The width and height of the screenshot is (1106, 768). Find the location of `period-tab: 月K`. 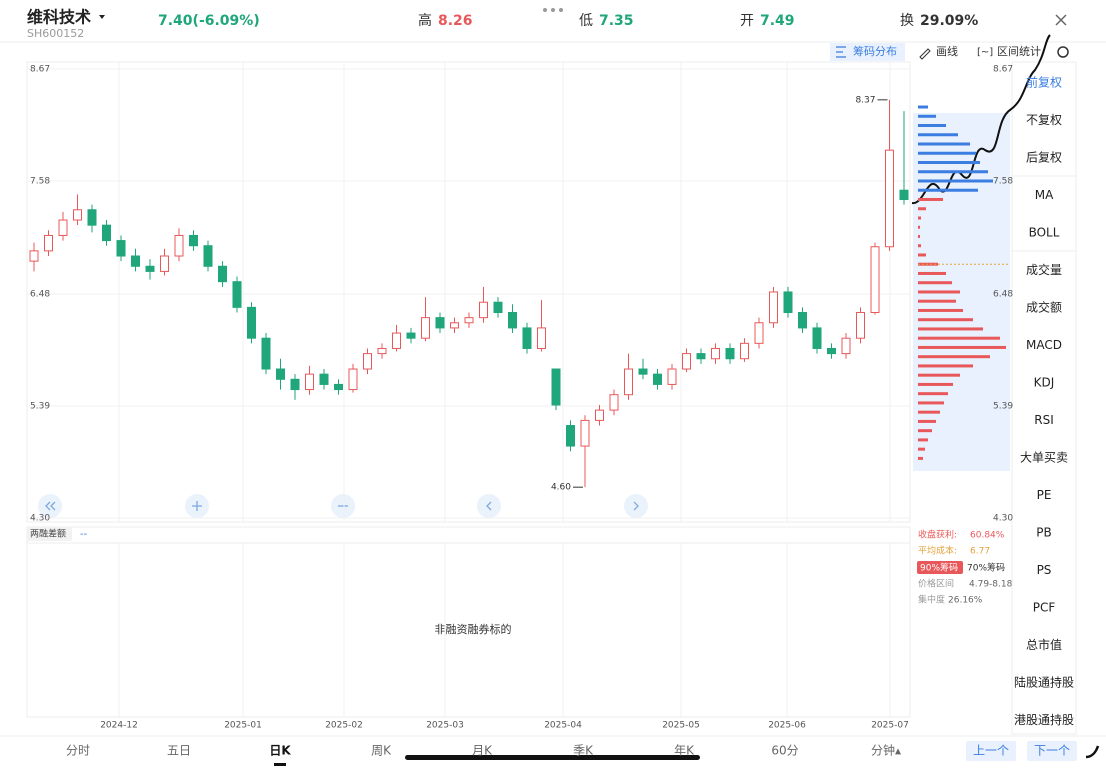

period-tab: 月K is located at coordinates (482, 751).